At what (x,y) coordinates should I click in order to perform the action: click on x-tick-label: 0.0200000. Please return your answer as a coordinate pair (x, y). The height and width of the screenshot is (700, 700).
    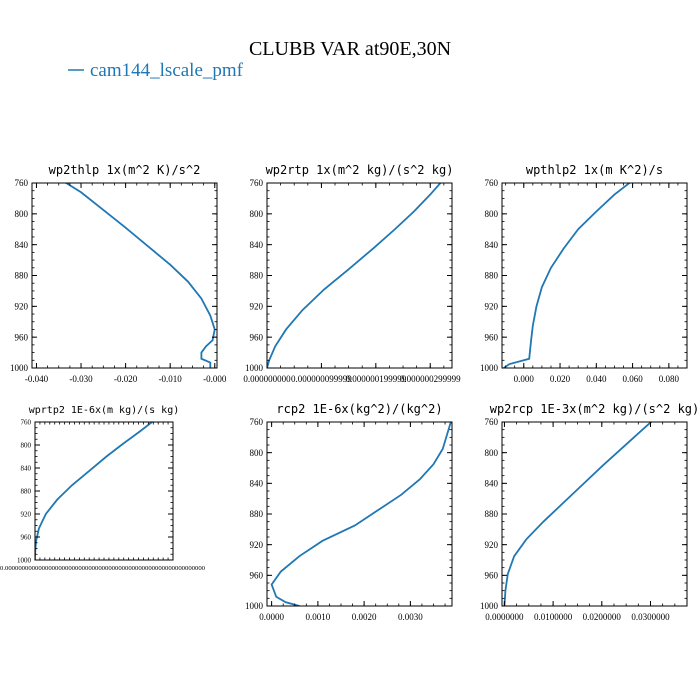
    Looking at the image, I should click on (602, 617).